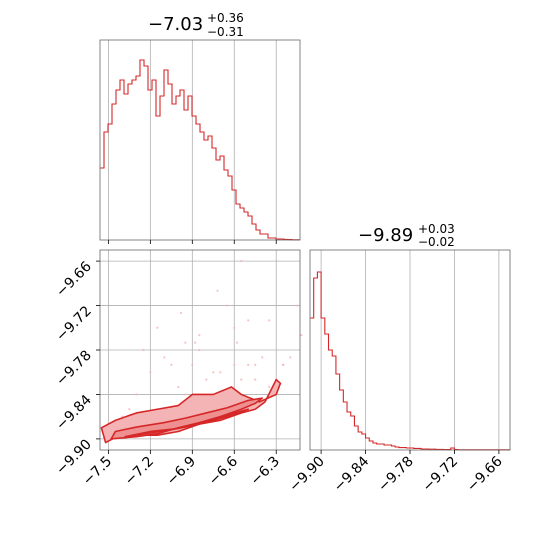  Describe the element at coordinates (200, 150) in the screenshot. I see `histogram-step-line` at that location.